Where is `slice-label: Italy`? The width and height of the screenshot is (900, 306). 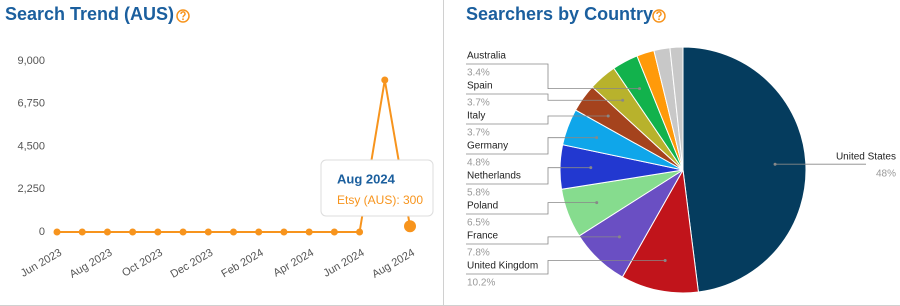
slice-label: Italy is located at coordinates (476, 116).